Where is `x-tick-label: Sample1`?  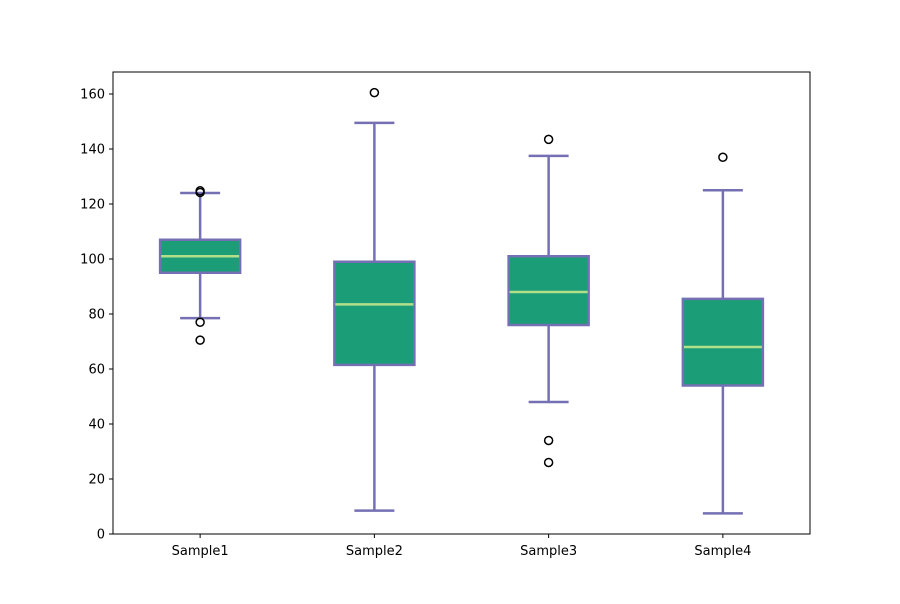 x-tick-label: Sample1 is located at coordinates (200, 551).